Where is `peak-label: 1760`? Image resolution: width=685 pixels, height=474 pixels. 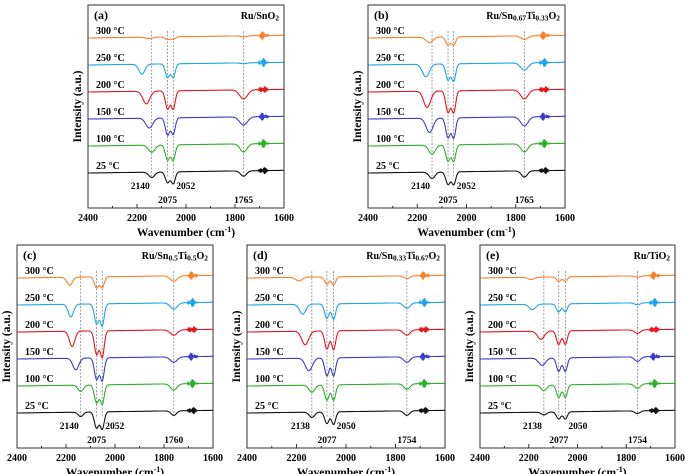 peak-label: 1760 is located at coordinates (173, 441).